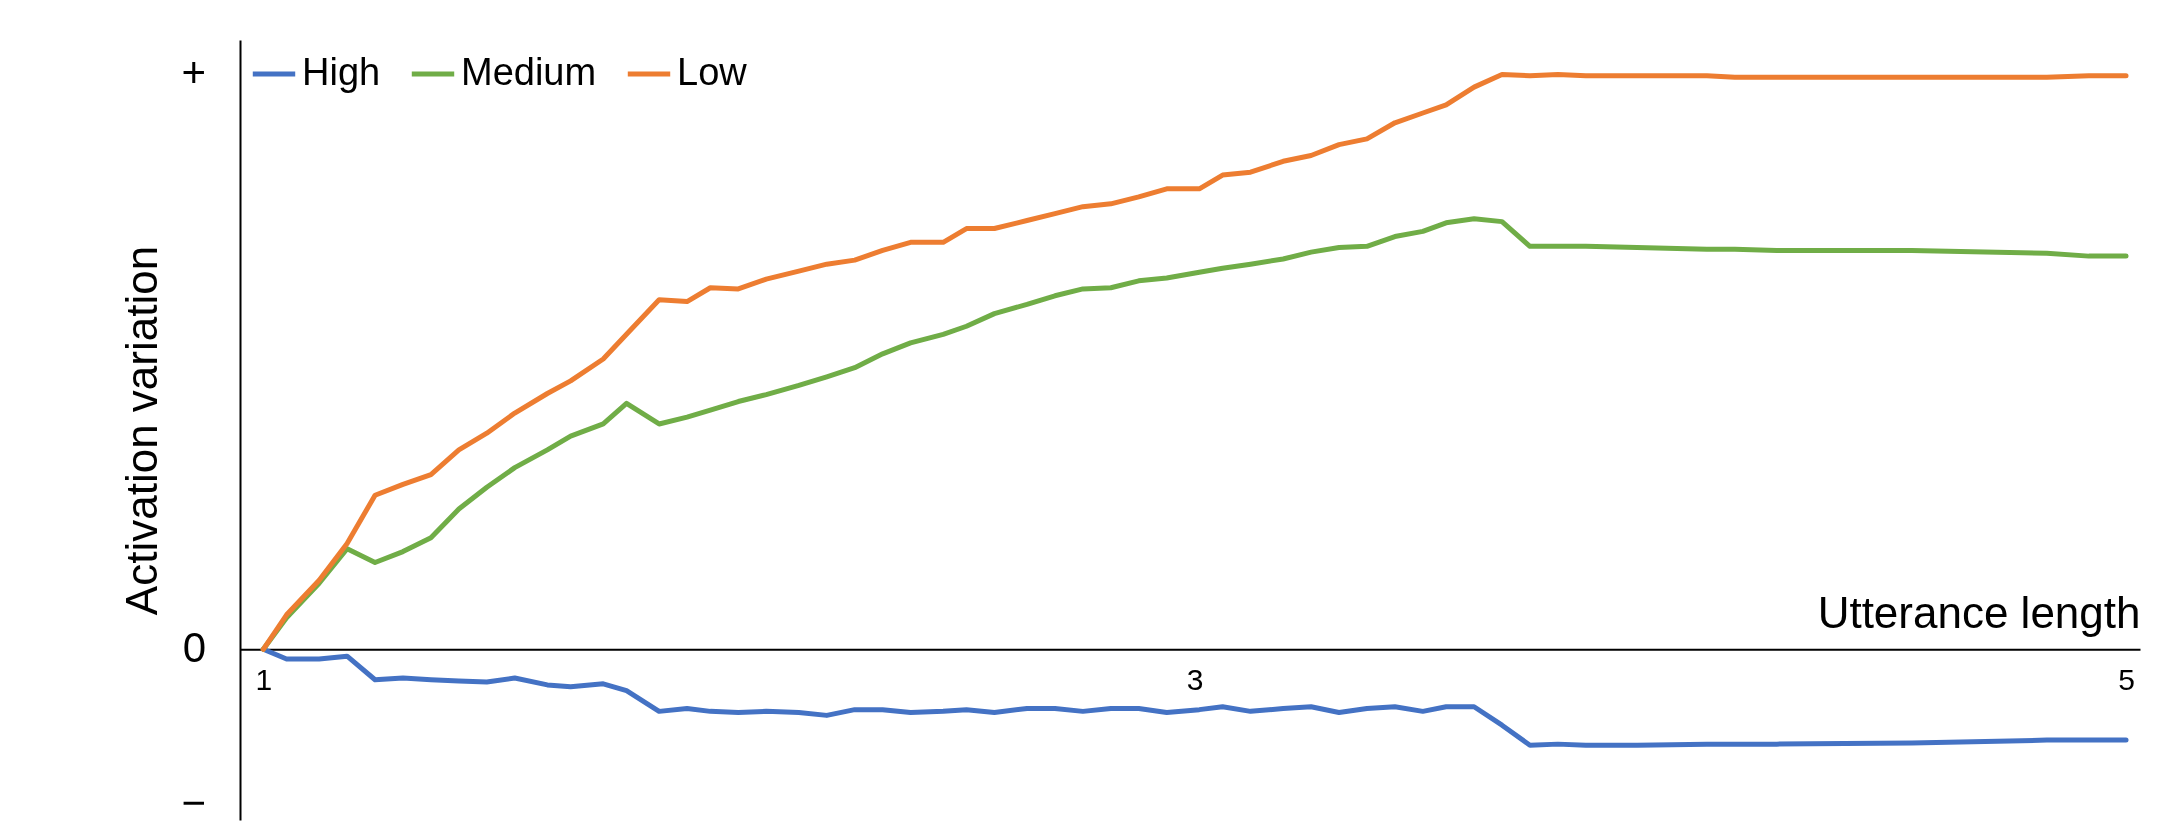 This screenshot has height=827, width=2166. I want to click on y-axis-title: Activation variation, so click(141, 430).